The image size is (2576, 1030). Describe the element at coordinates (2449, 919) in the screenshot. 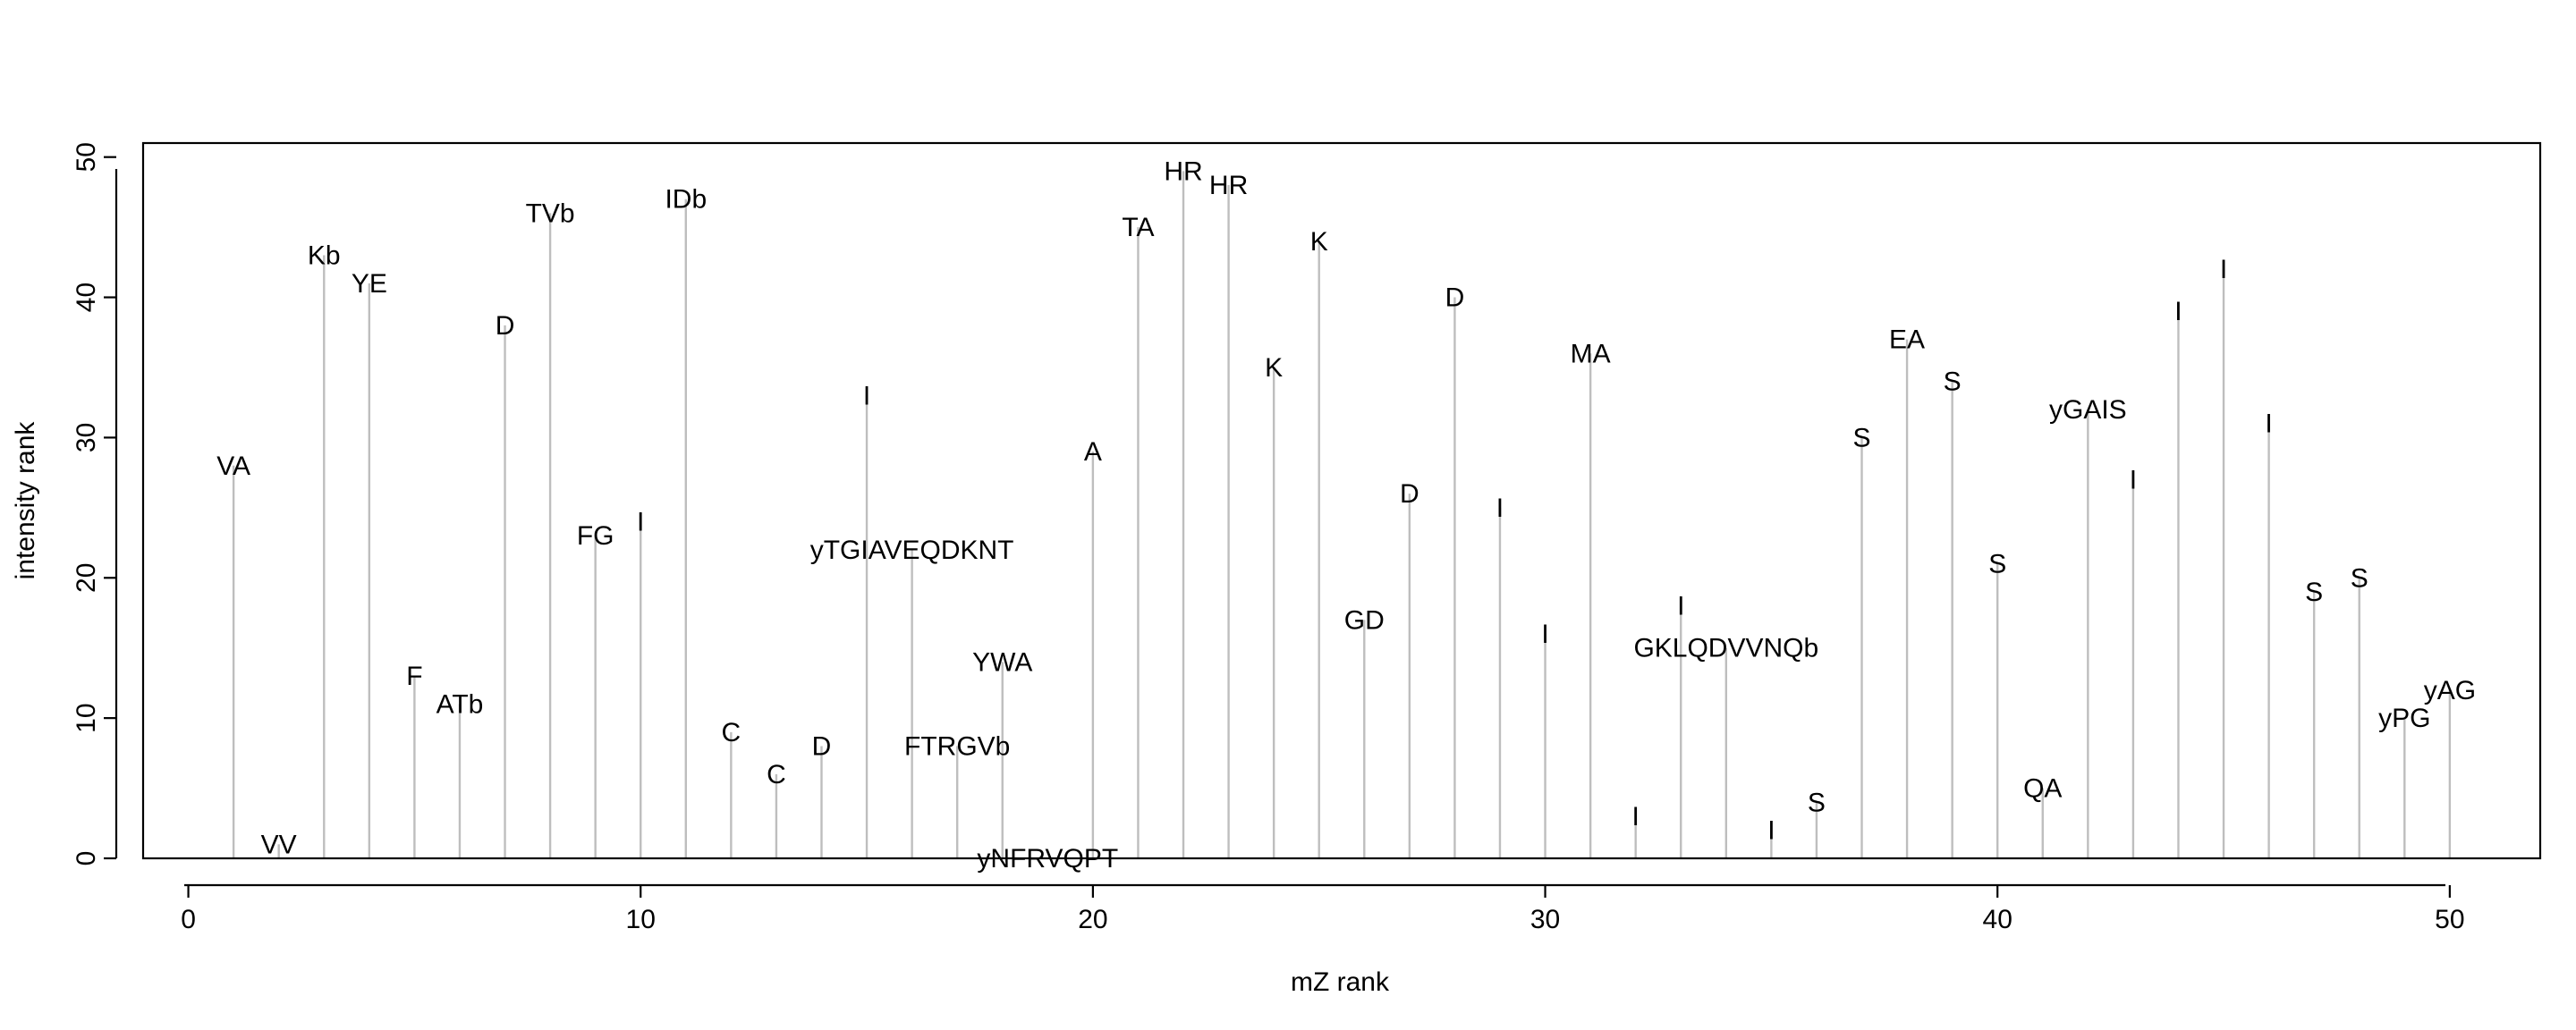

I see `x-tick-label: 50` at that location.